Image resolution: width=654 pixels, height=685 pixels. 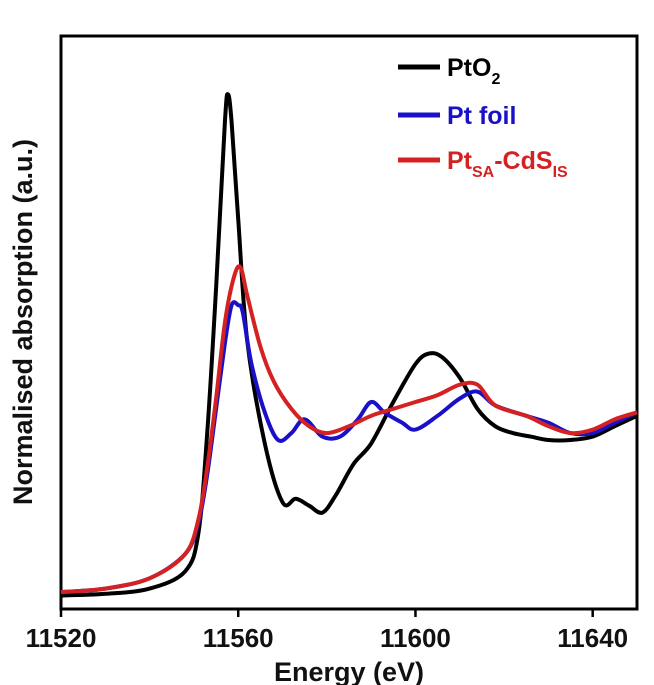 What do you see at coordinates (460, 161) in the screenshot?
I see `legend-label-ptsa-main: Pt` at bounding box center [460, 161].